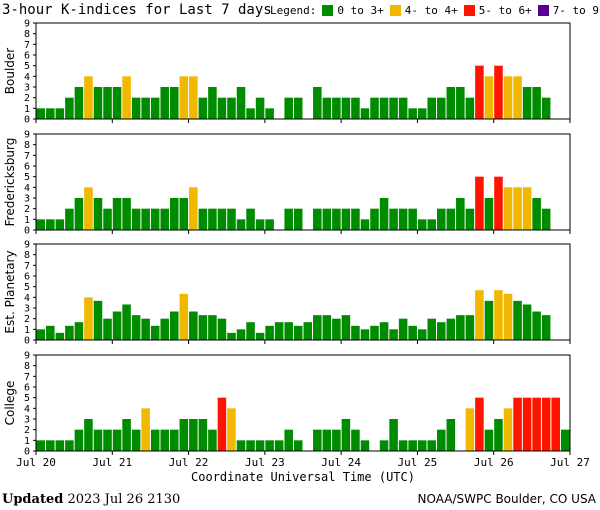  Describe the element at coordinates (293, 10) in the screenshot. I see `legend-label: Legend:` at that location.